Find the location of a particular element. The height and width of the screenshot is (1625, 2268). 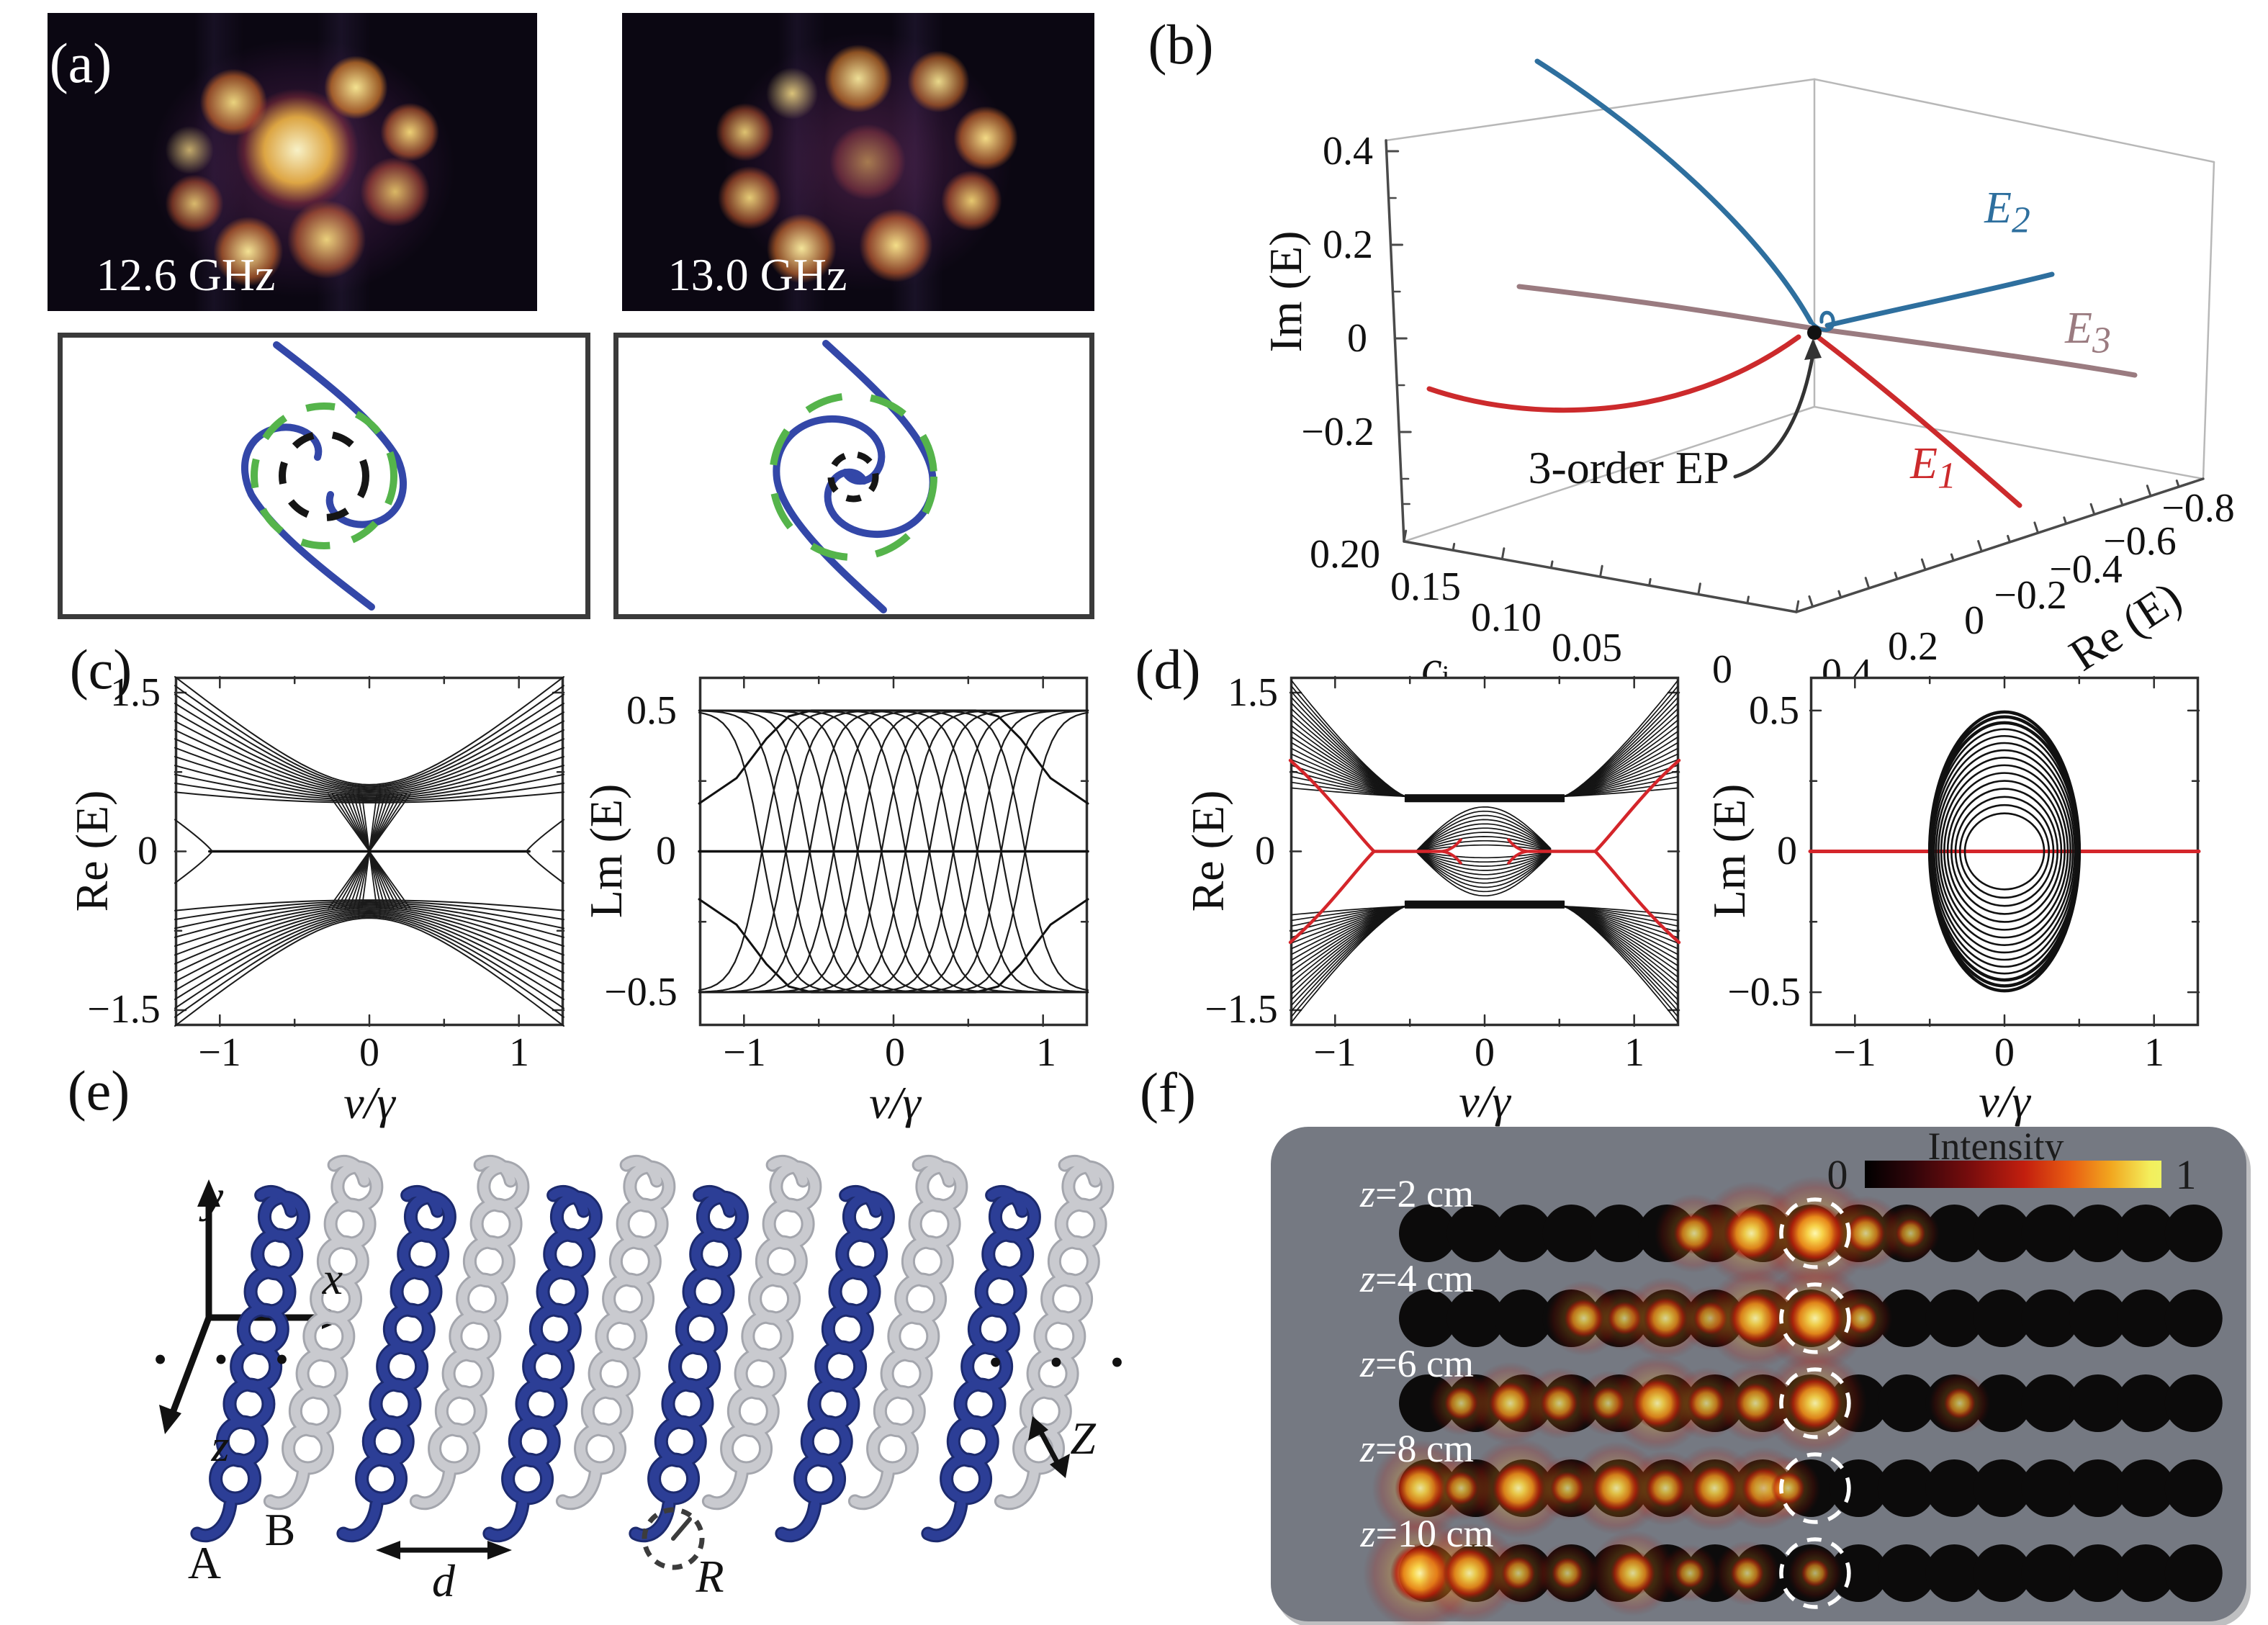

im-axis-tick: 0 is located at coordinates (1357, 338).